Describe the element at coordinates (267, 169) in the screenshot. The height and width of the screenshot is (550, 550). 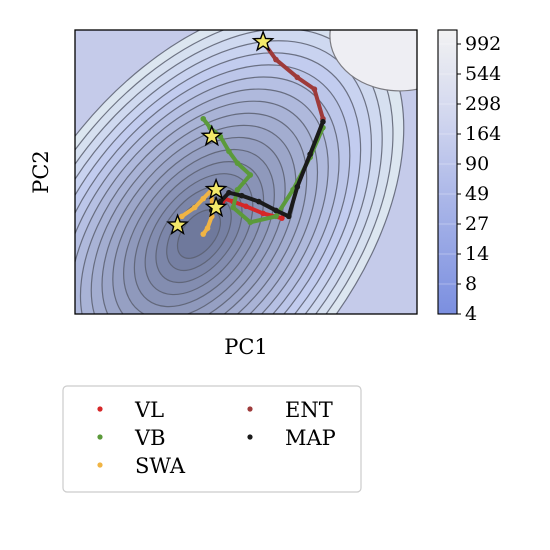
I see `series-line-map` at that location.